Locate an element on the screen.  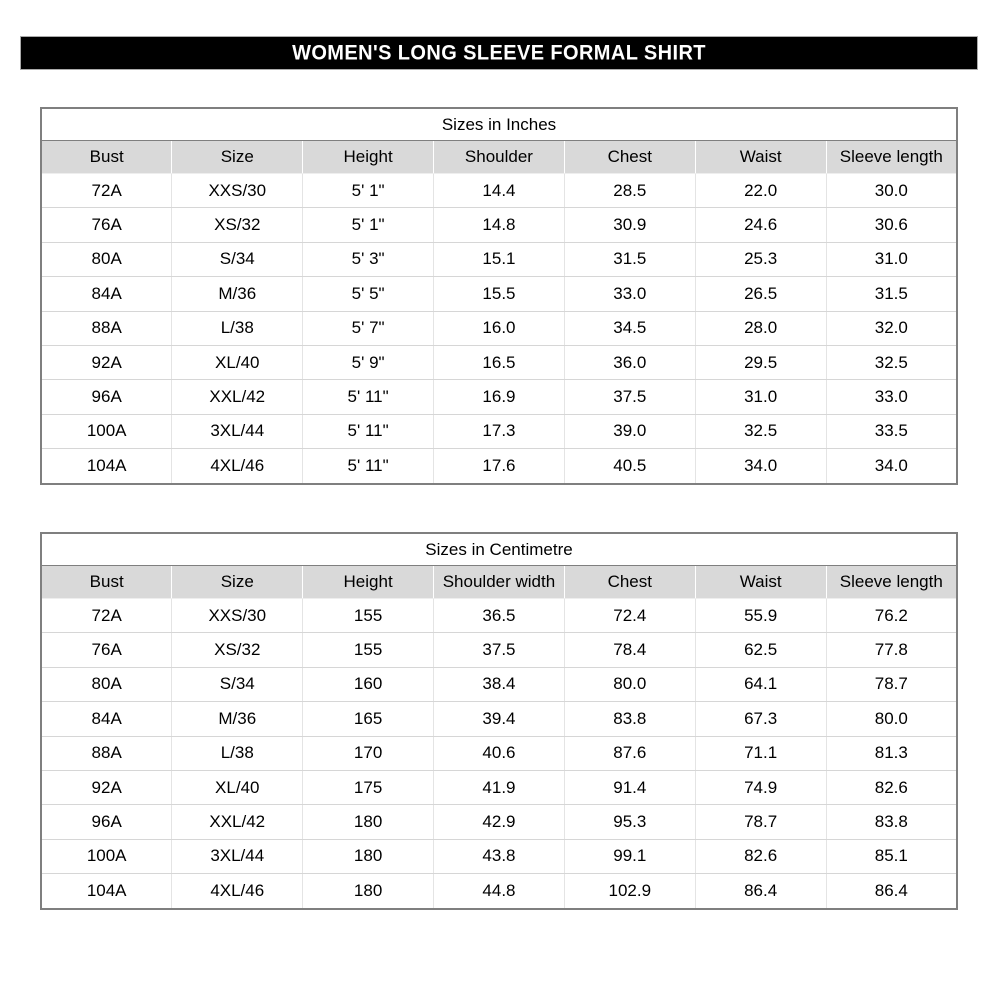
table-row: 100A 3XL/44 5' 11" 17.3 39.0 32.5 33.5 is located at coordinates (499, 432).